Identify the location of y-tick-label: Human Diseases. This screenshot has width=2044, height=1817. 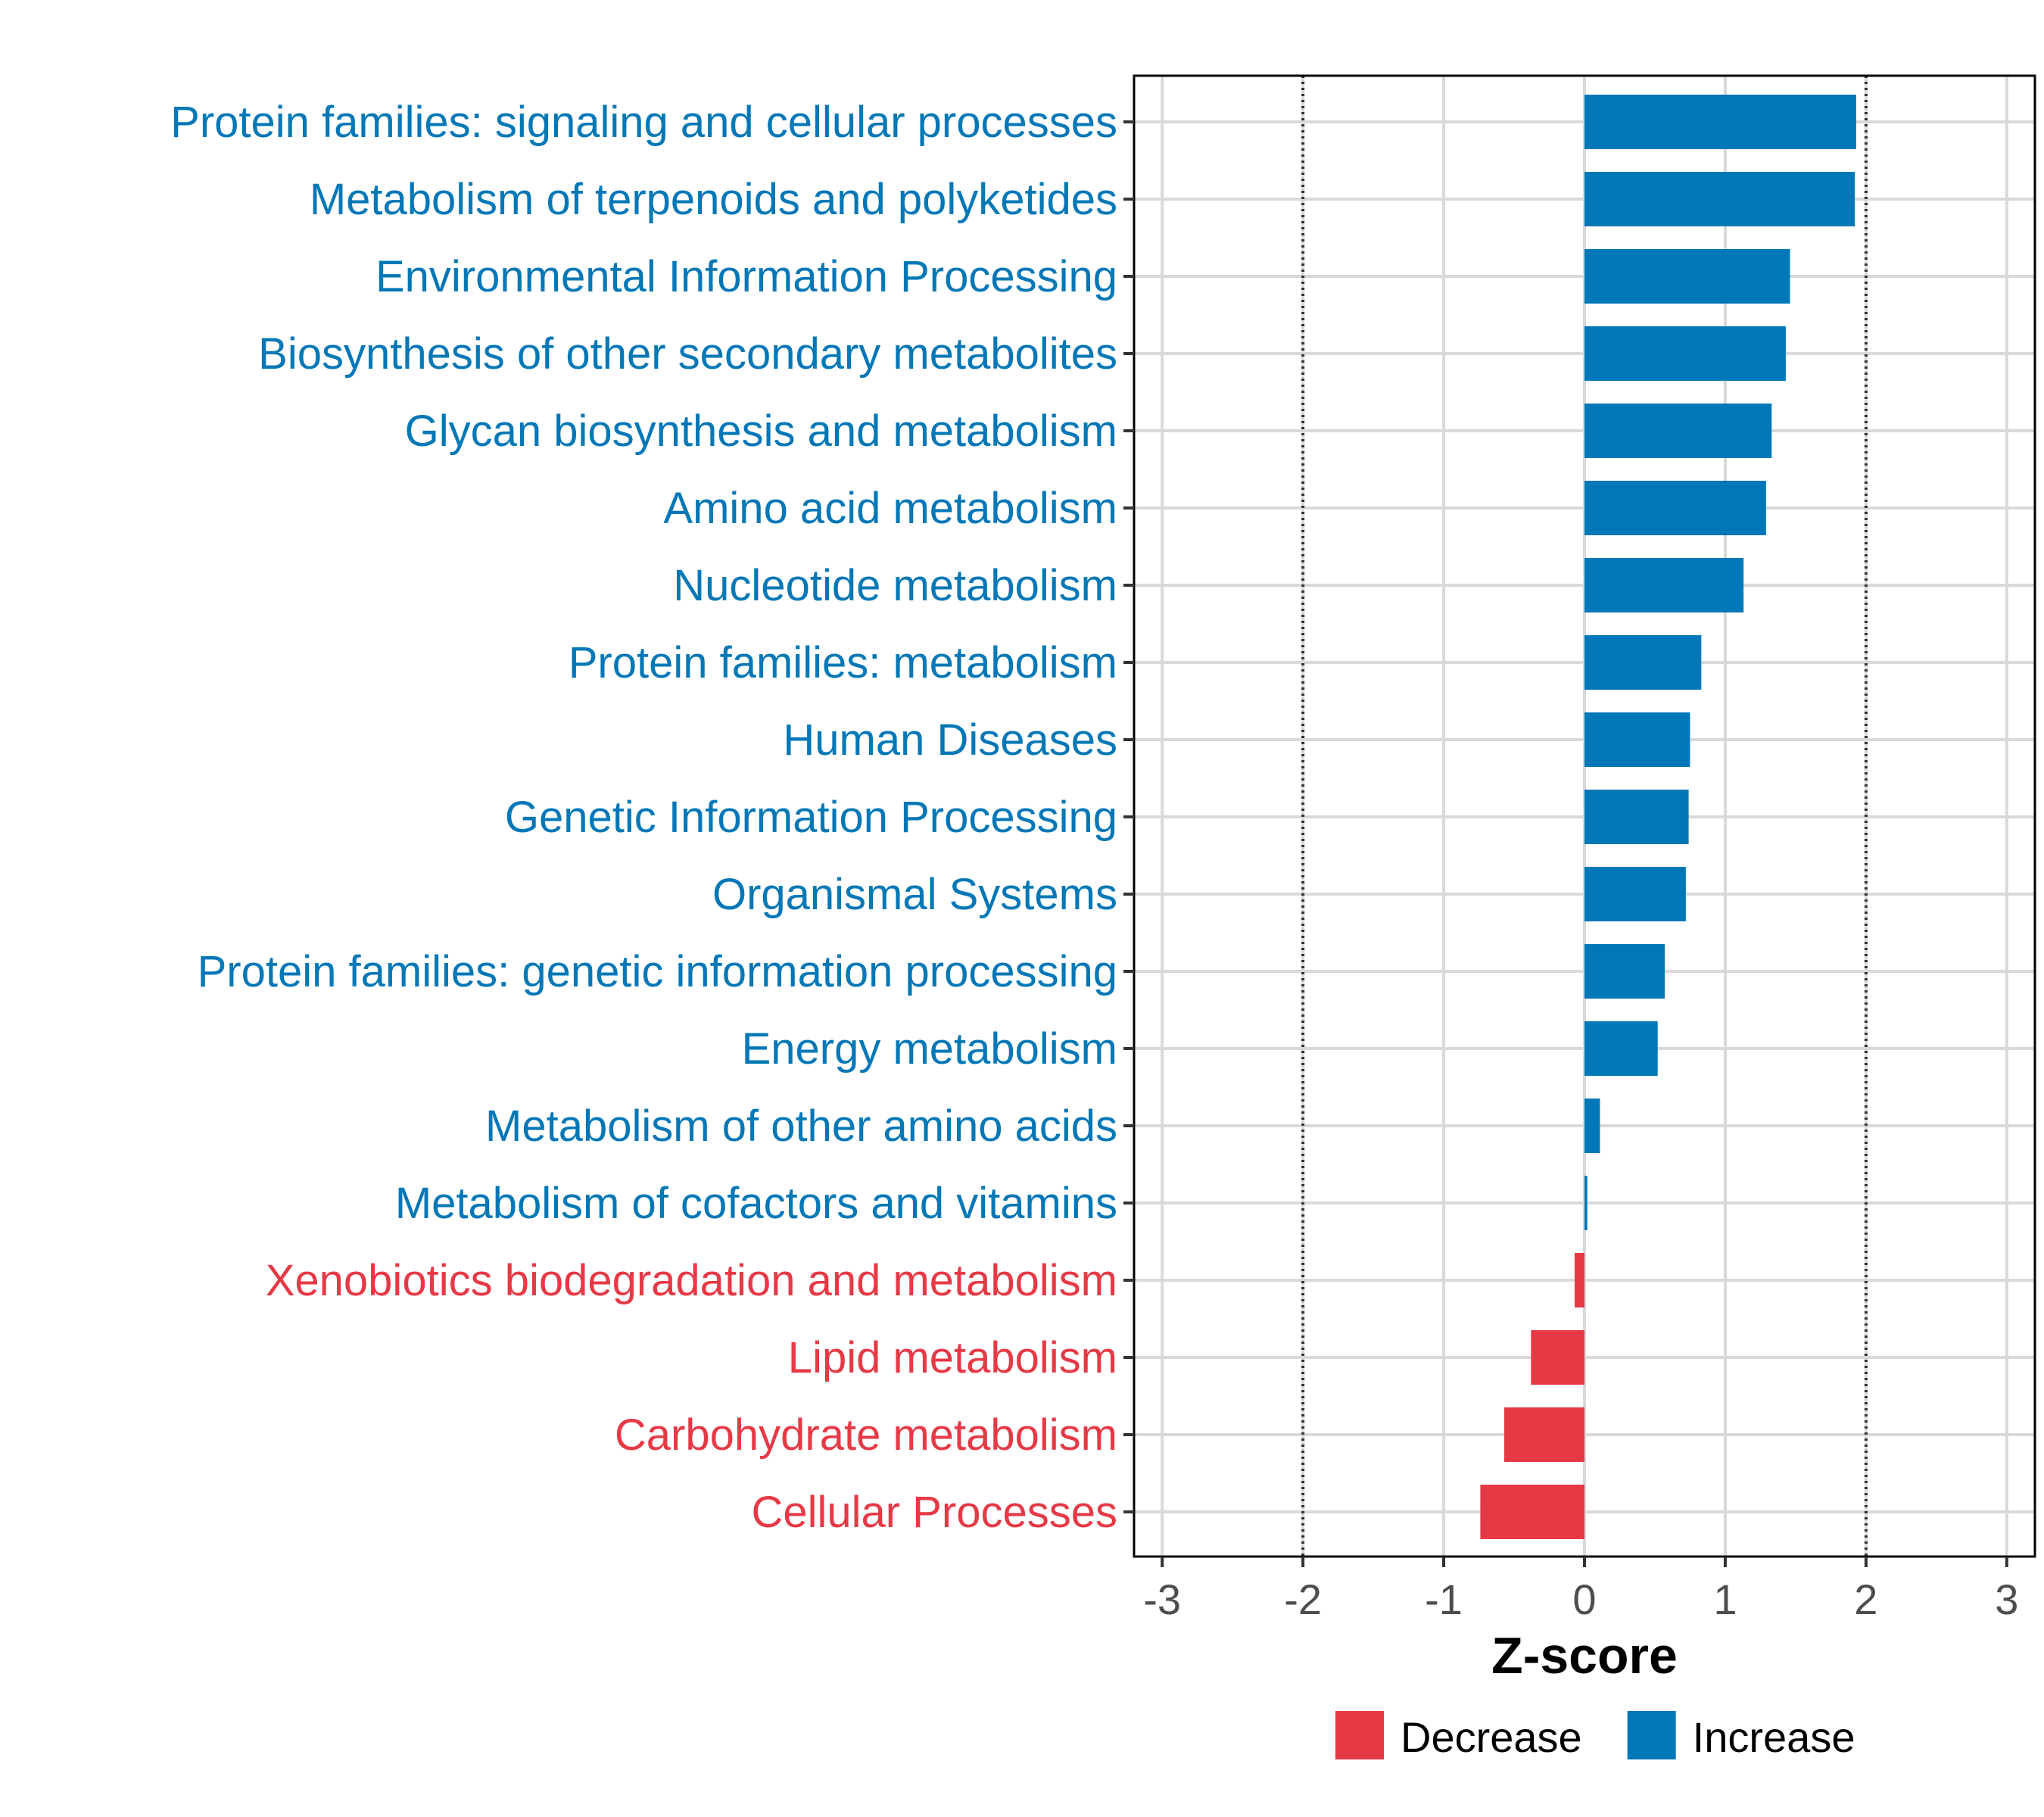
(950, 740).